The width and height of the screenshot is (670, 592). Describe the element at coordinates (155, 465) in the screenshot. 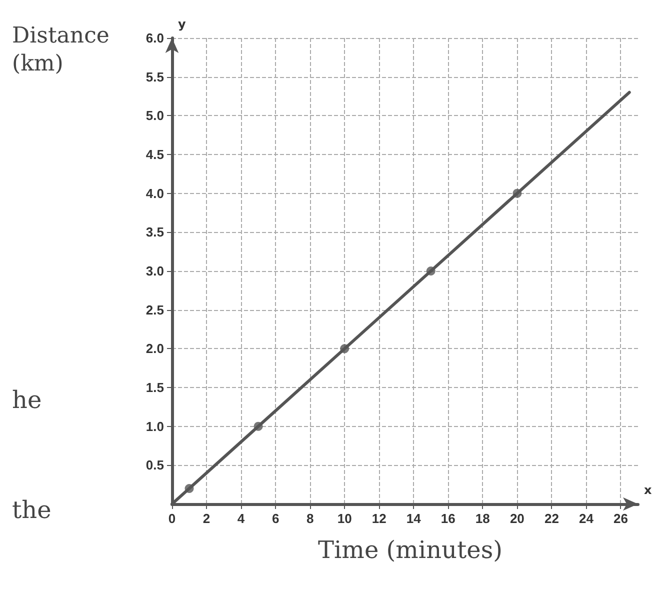

I see `y-tick-label: 0.5` at that location.